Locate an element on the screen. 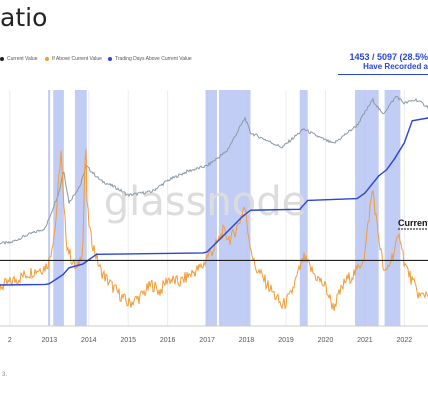 The image size is (428, 400). x-tick-label: 2 is located at coordinates (10, 340).